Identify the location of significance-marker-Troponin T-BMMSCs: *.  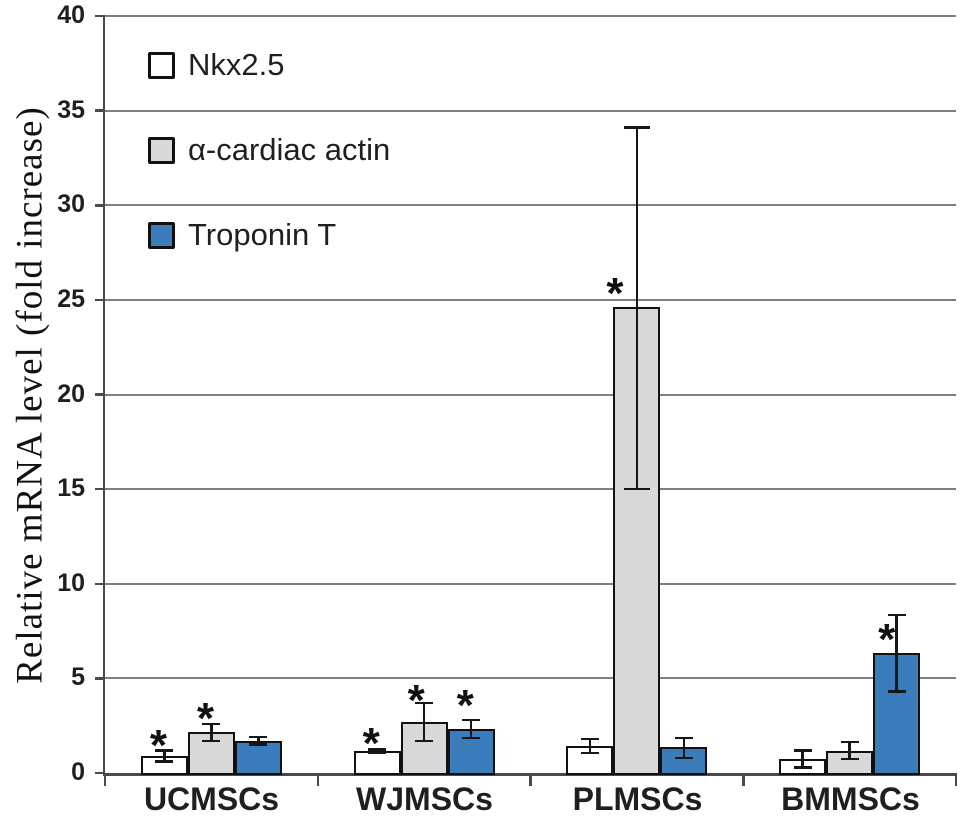
(887, 639).